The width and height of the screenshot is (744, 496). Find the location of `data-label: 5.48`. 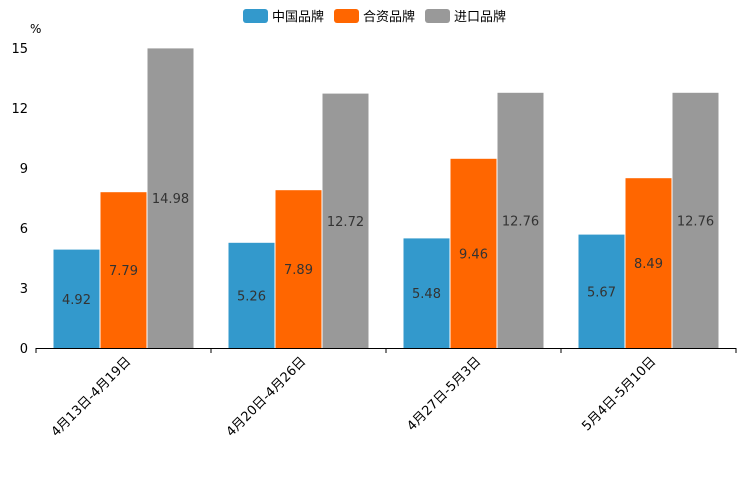

data-label: 5.48 is located at coordinates (426, 294).